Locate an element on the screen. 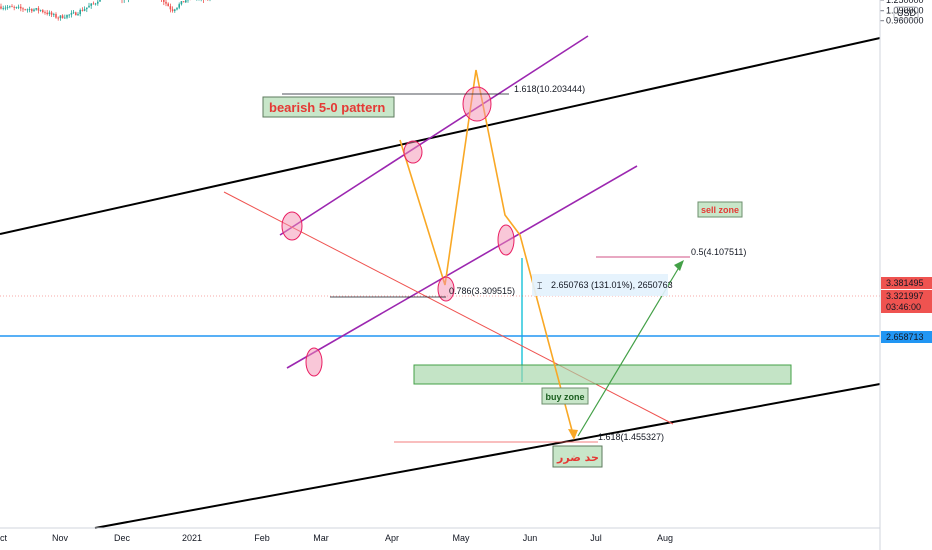  pattern-title: bearish 5-0 pattern is located at coordinates (327, 107).